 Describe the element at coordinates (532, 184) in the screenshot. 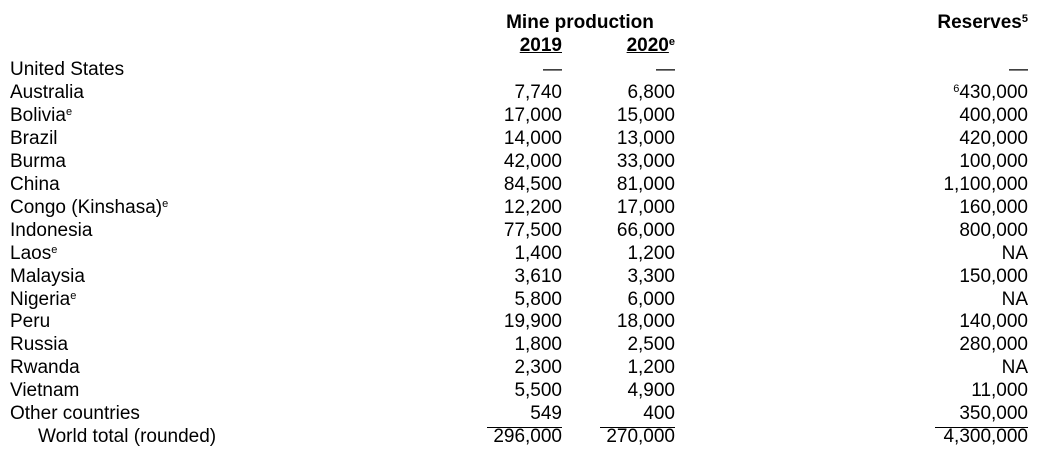

I see `value: 84,500` at that location.